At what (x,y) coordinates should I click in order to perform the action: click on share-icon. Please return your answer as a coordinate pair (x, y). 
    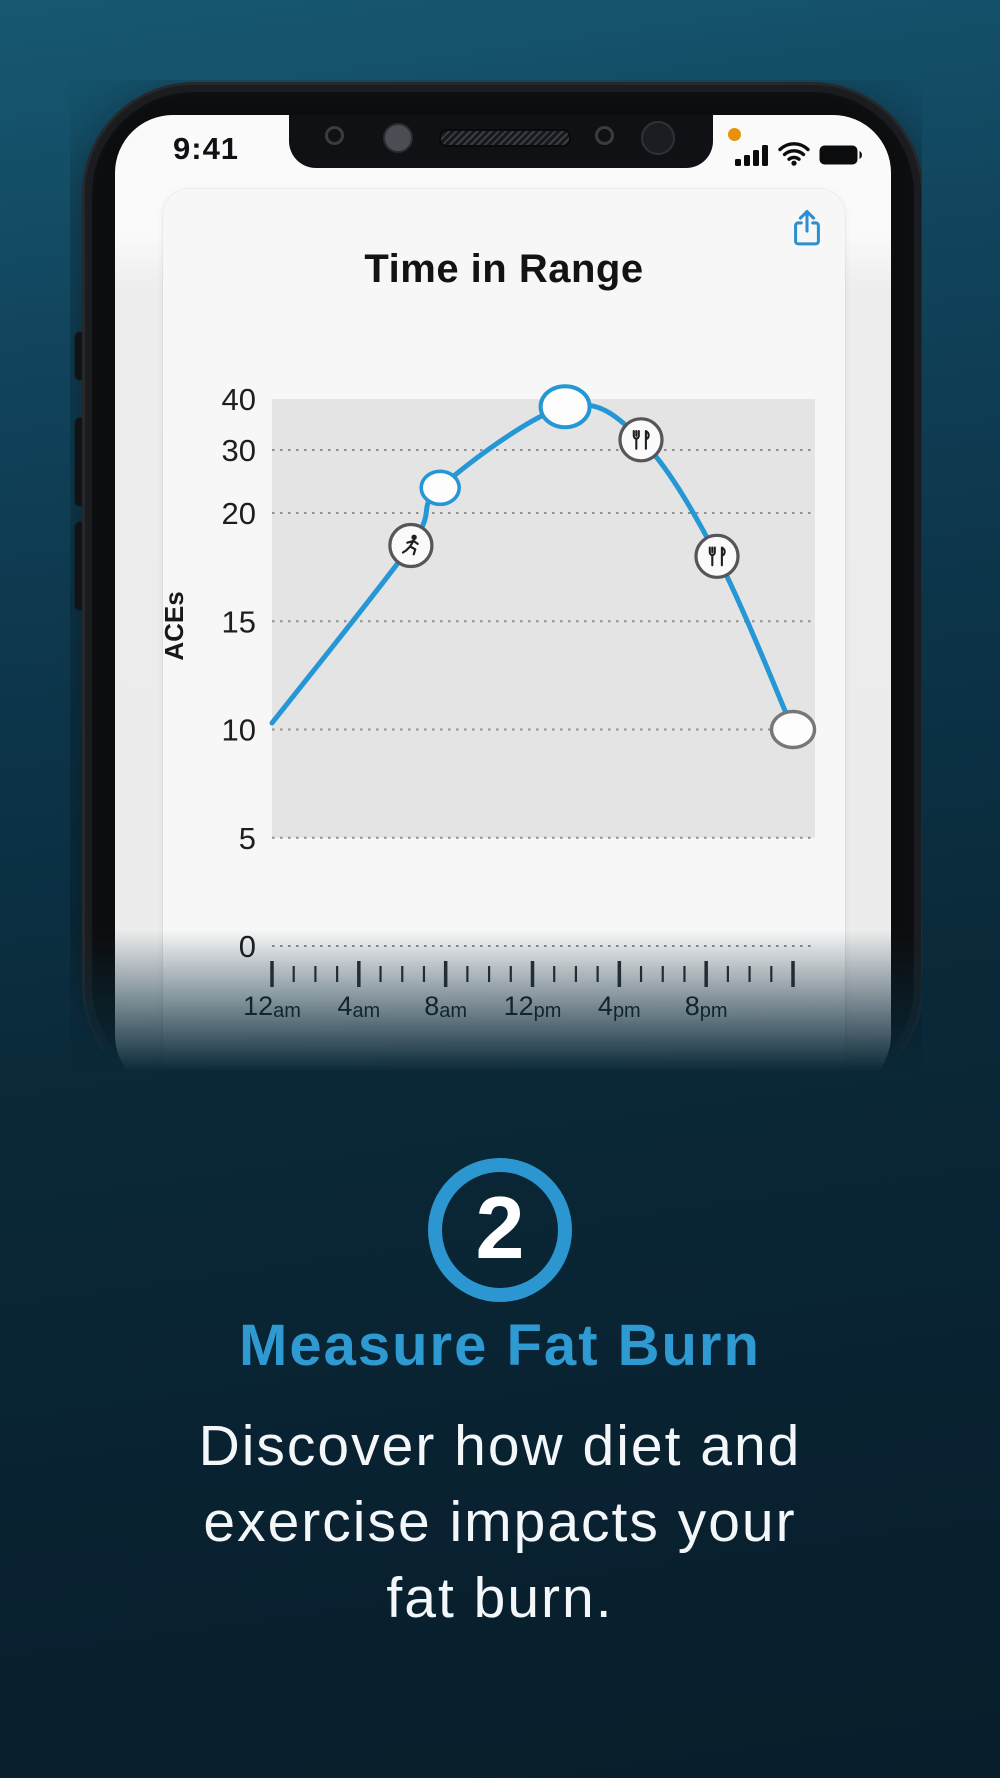
    Looking at the image, I should click on (807, 228).